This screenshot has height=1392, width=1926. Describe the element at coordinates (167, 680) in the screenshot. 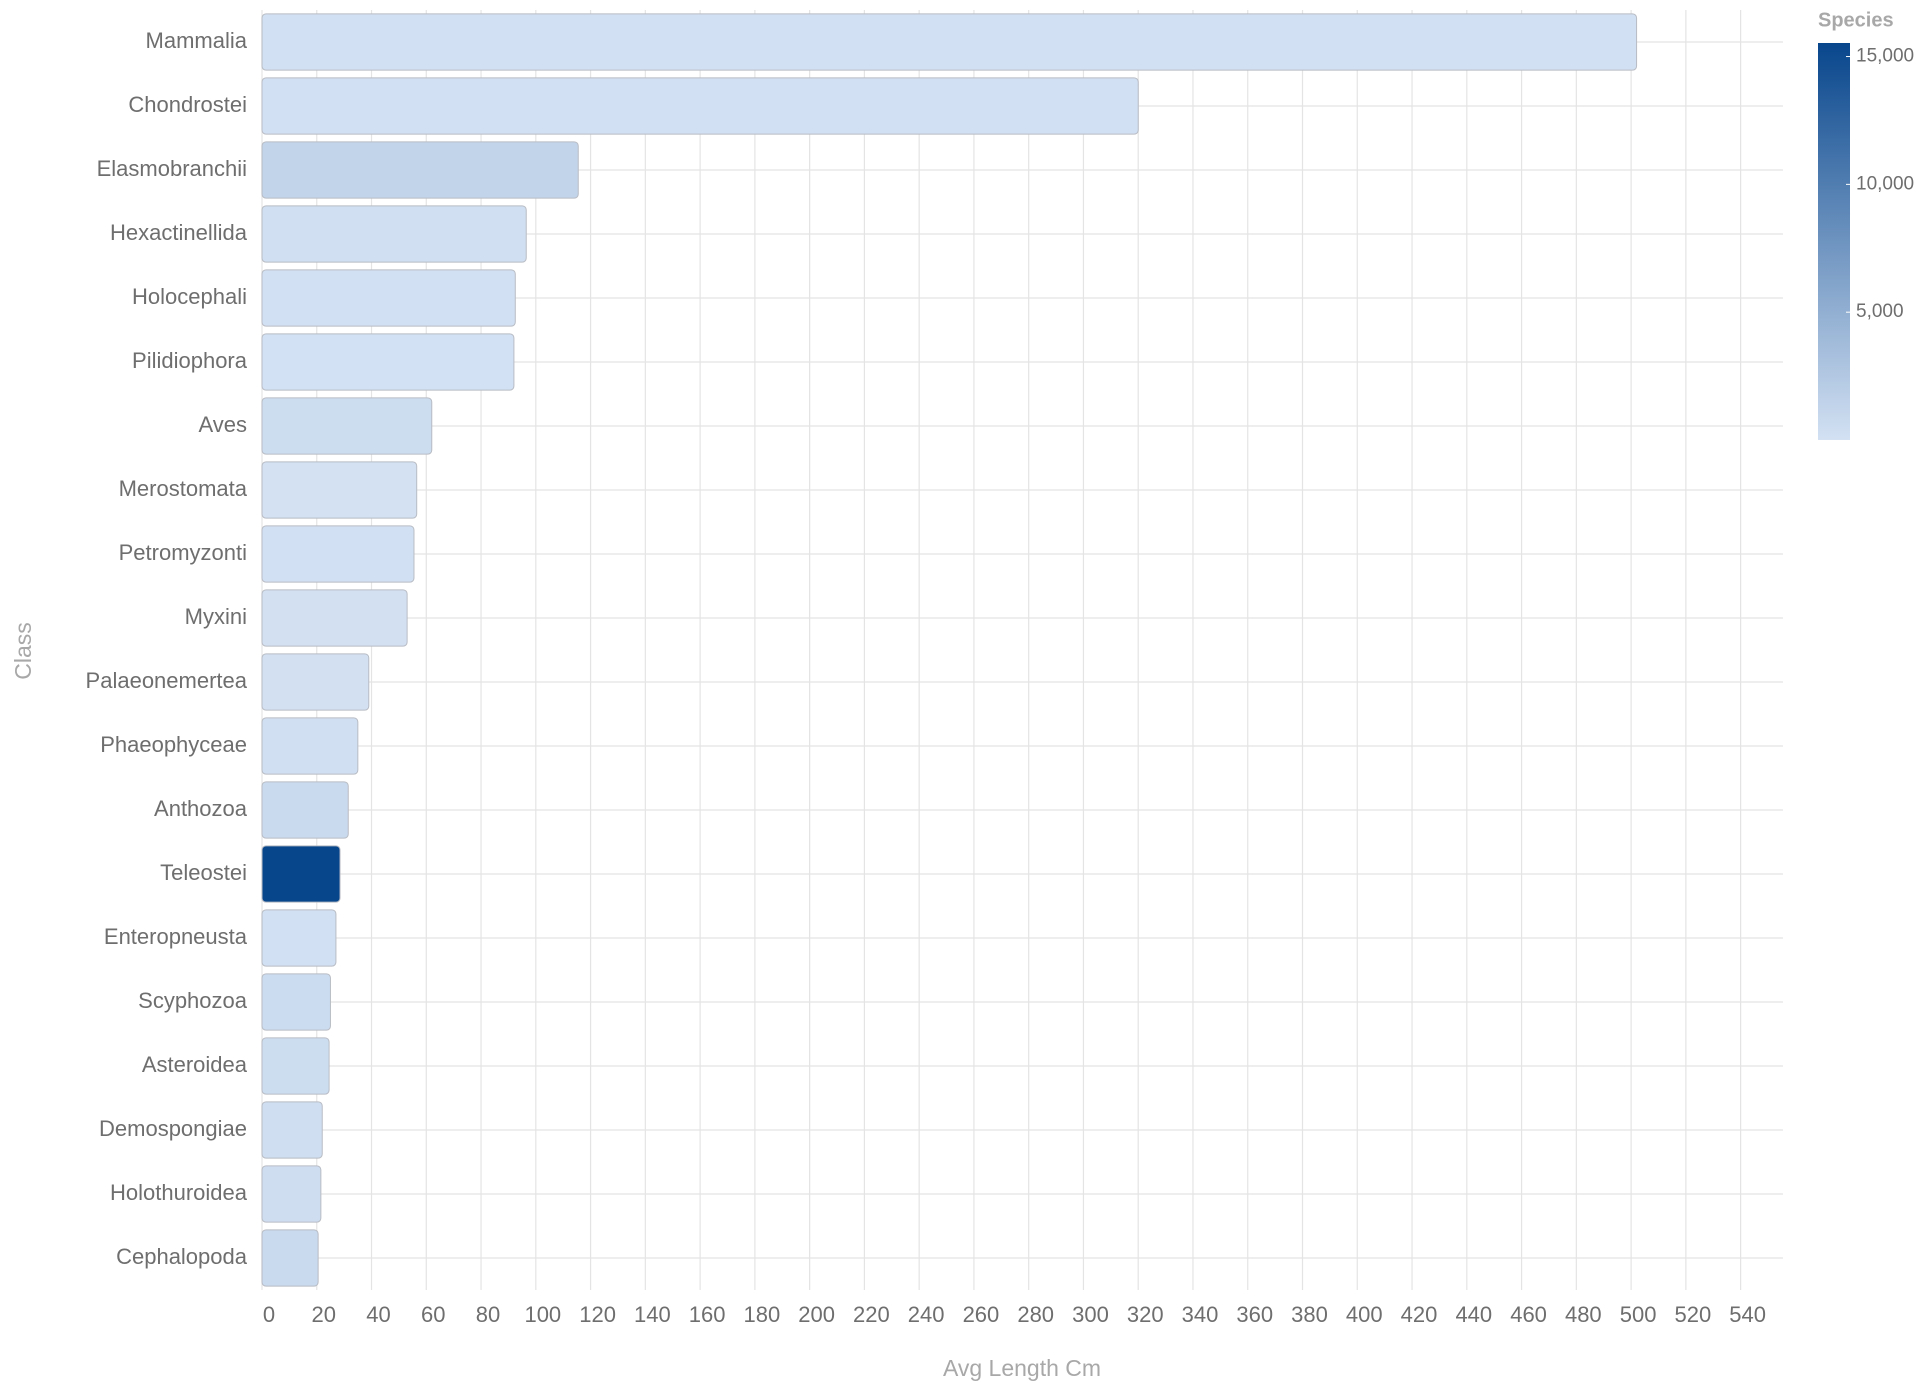

I see `y-tick-label: Palaeonemertea` at that location.